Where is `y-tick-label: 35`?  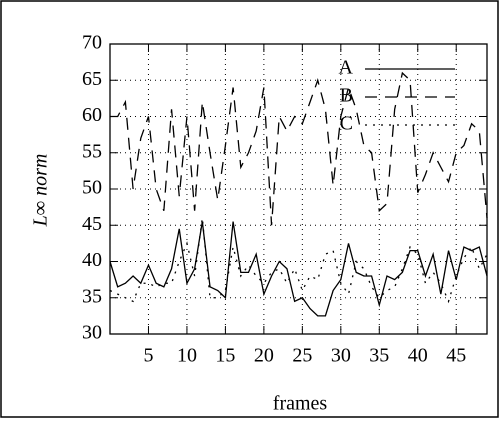 y-tick-label: 35 is located at coordinates (92, 296).